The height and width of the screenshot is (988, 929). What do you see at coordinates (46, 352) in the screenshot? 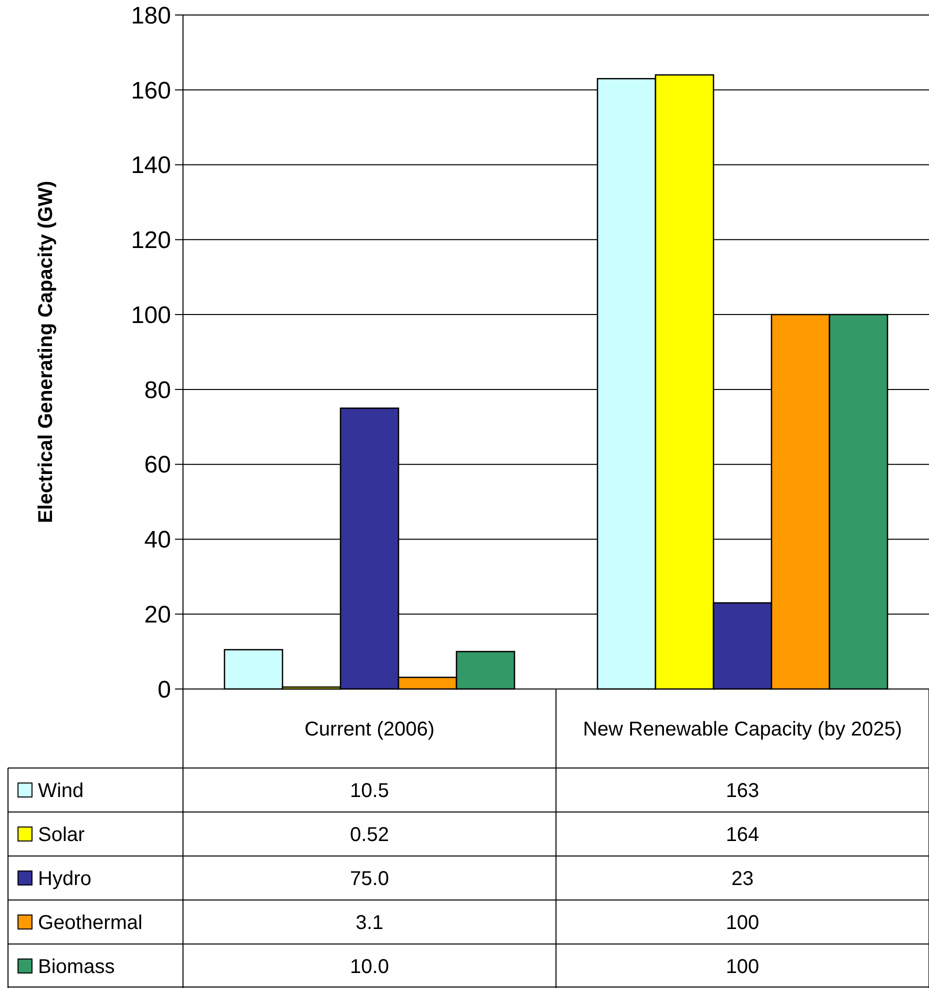
I see `y-axis-title: Electrical Generating Capacity (GW)` at bounding box center [46, 352].